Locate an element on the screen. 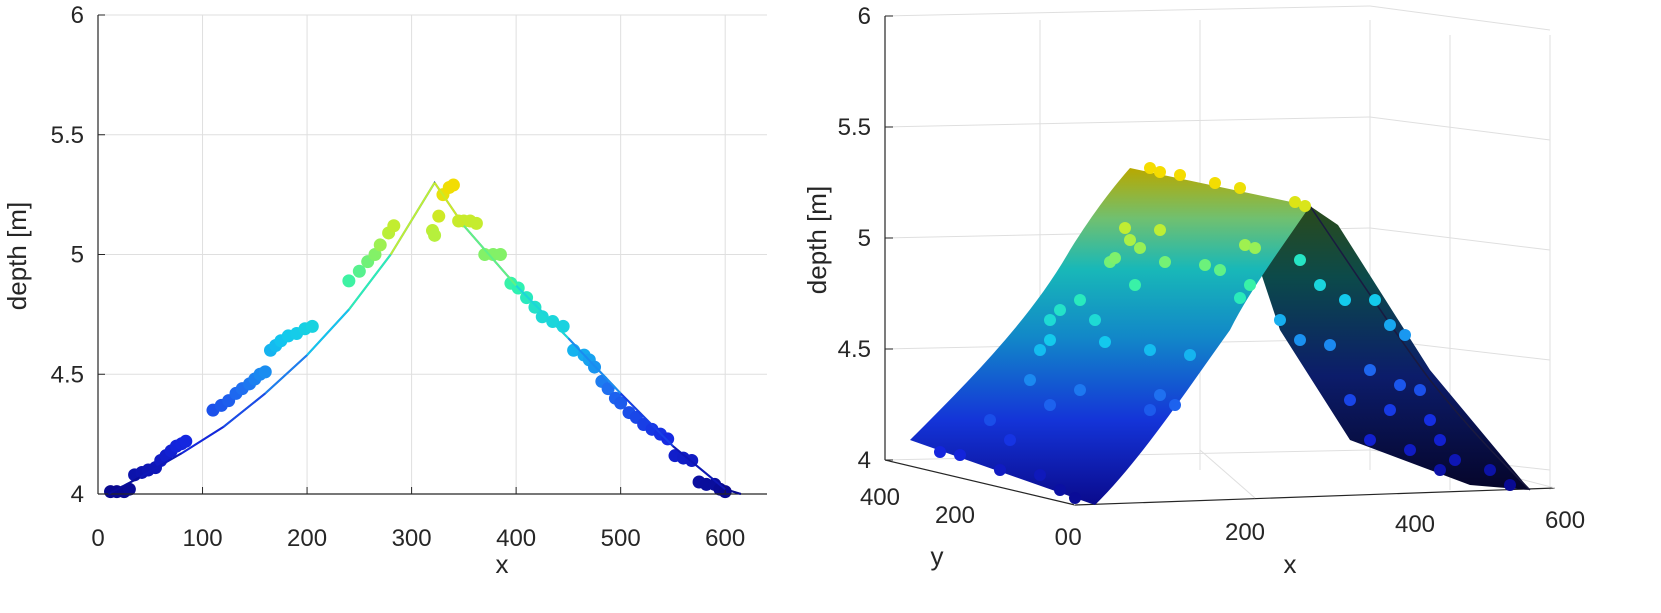 Image resolution: width=1661 pixels, height=613 pixels. left-y-label: depth [m] is located at coordinates (17, 256).